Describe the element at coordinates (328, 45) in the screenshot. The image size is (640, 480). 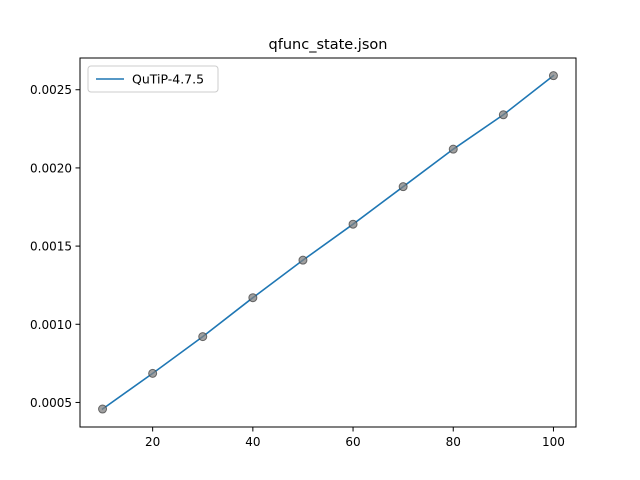
I see `chart-title: qfunc_state.json` at that location.